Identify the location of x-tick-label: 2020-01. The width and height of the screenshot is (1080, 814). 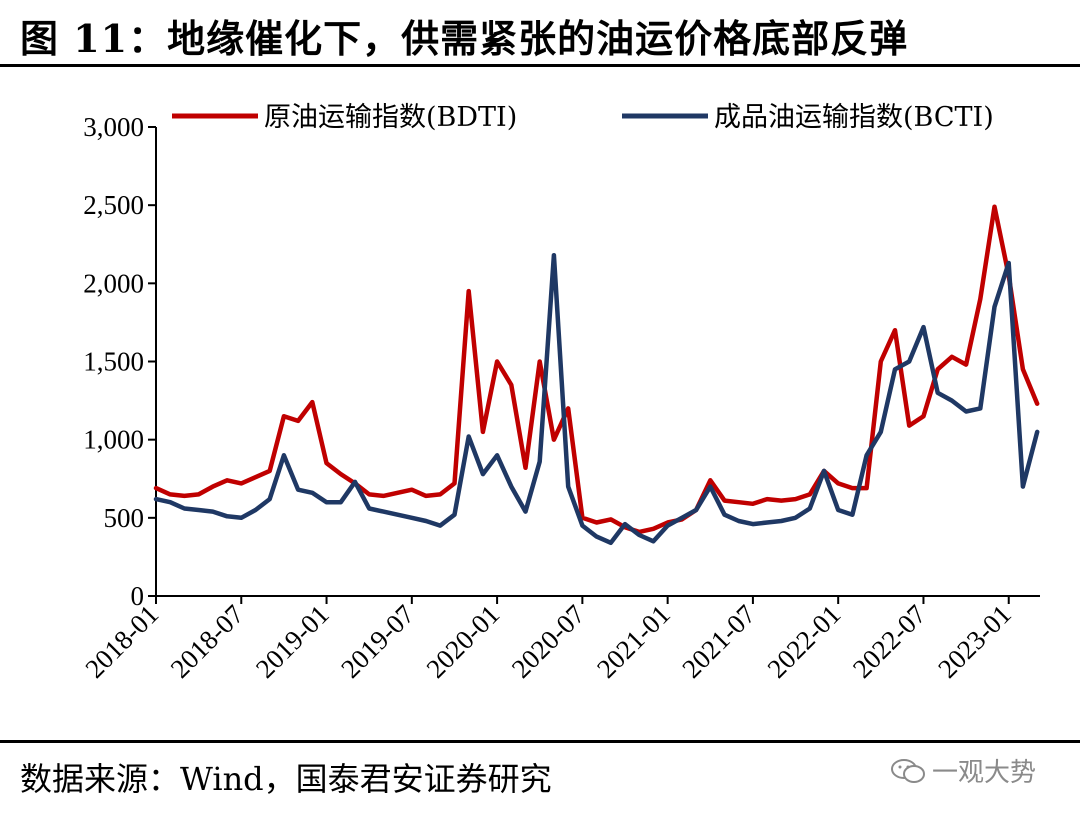
(462, 641).